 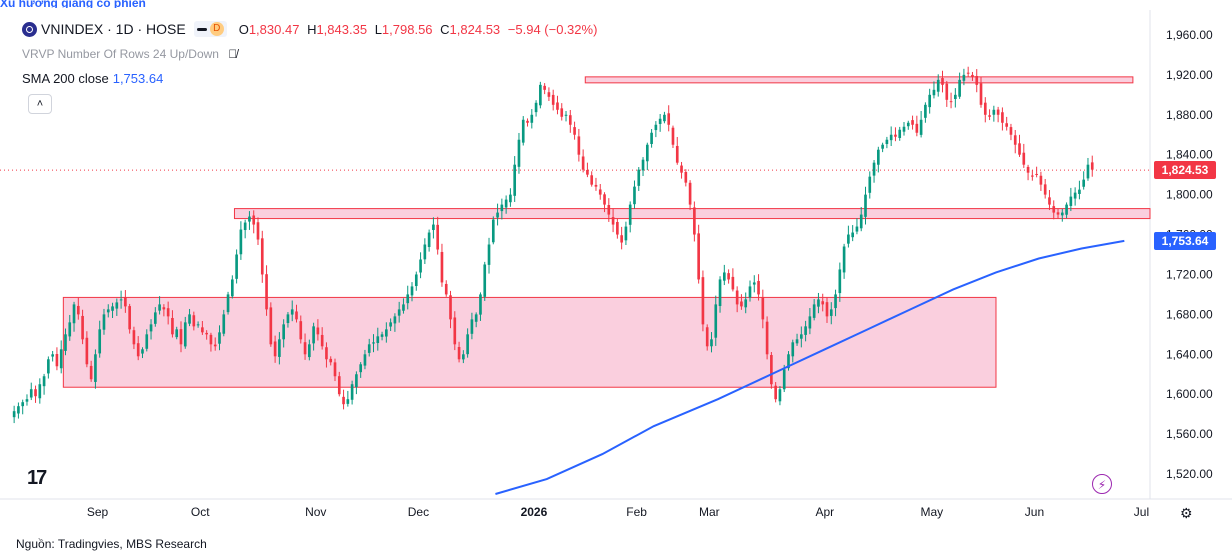 I want to click on symbol-title: VNINDEX · 1D · HOSE, so click(x=113, y=29).